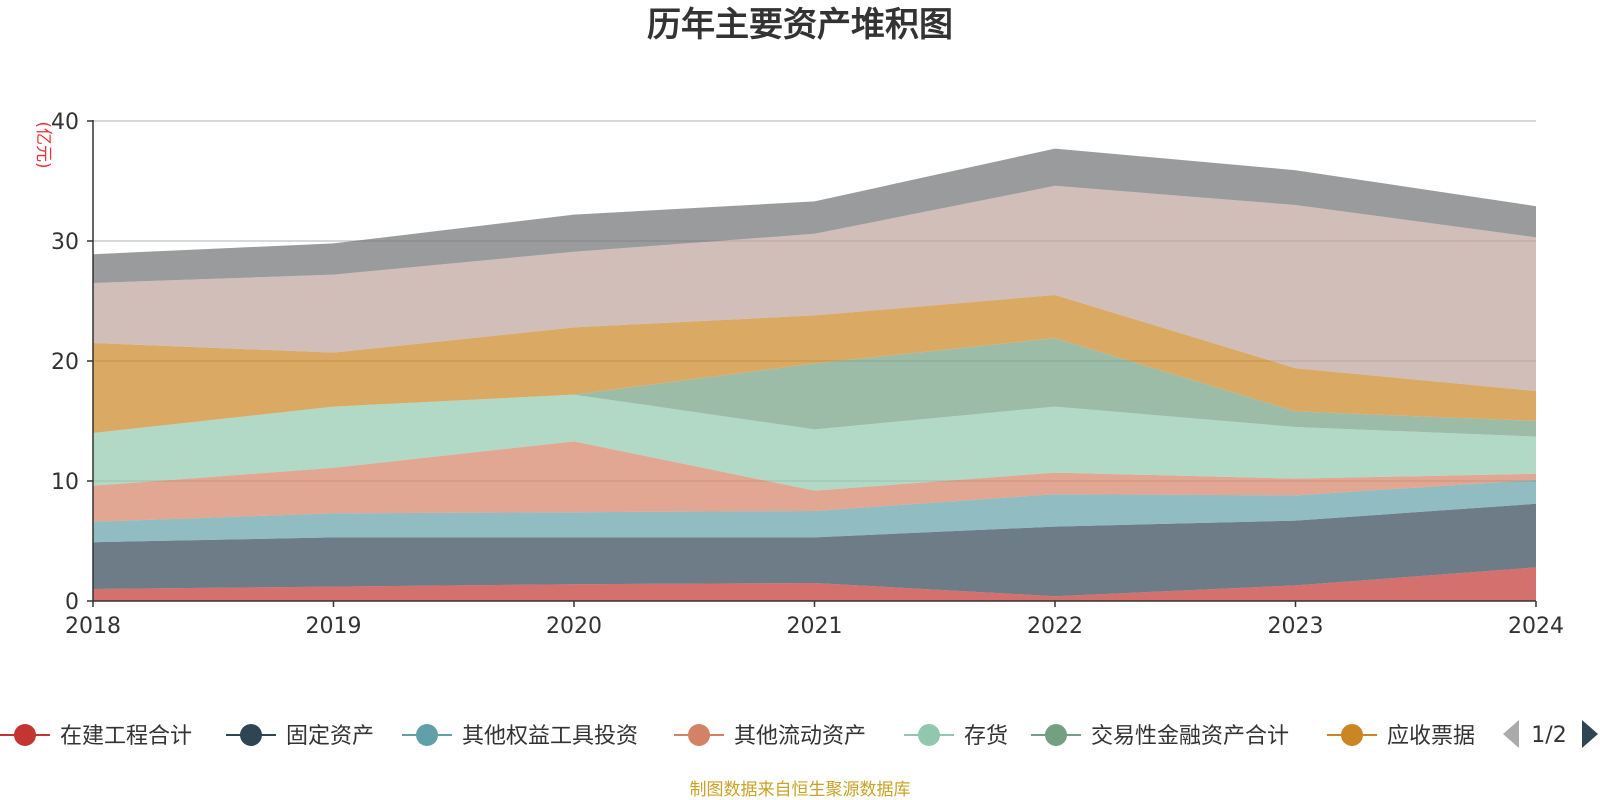 This screenshot has height=800, width=1600. I want to click on legend-item: 其他流动资产, so click(770, 736).